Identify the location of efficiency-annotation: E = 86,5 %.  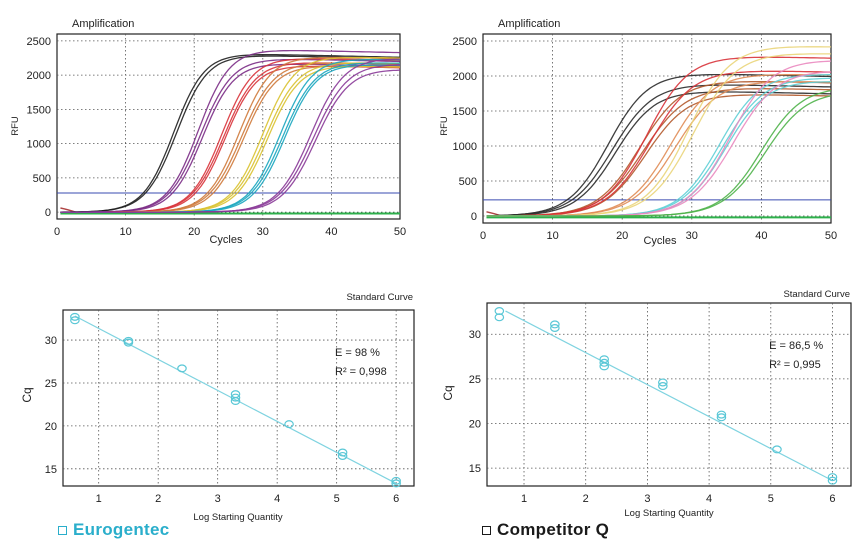
(796, 346).